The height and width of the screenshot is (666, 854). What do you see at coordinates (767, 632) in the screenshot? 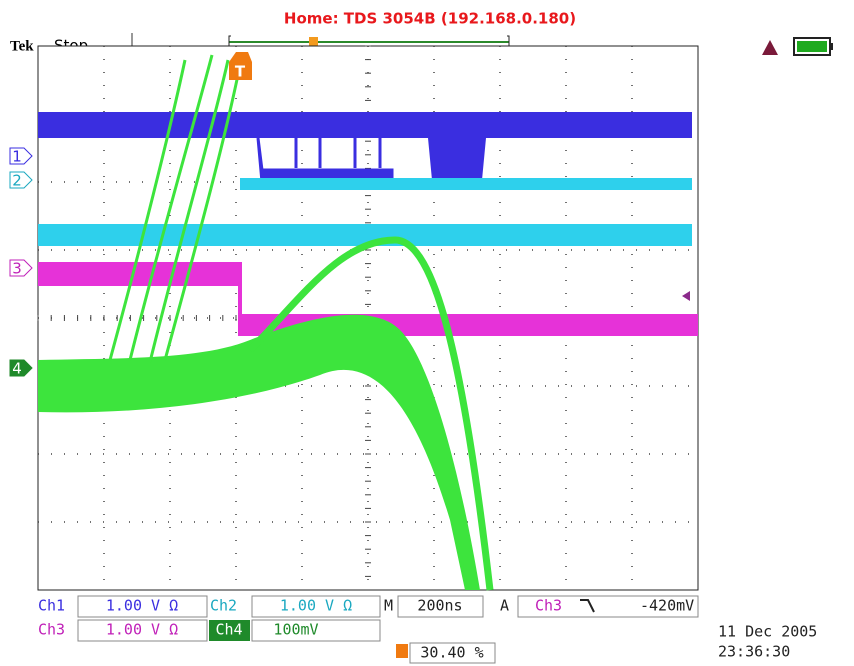
I see `date: 11 Dec 2005` at bounding box center [767, 632].